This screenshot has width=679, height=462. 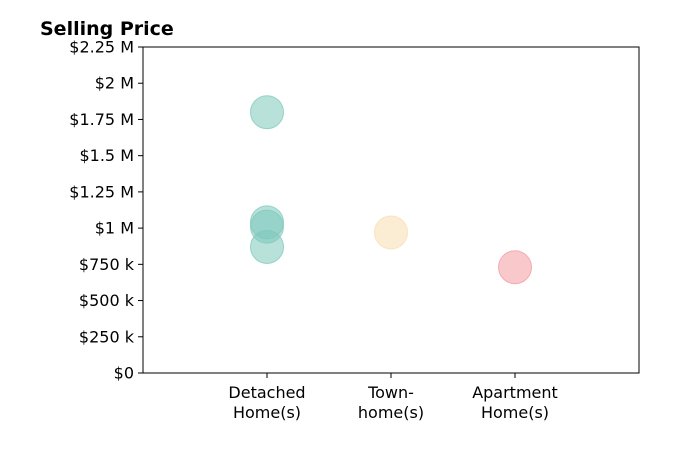 What do you see at coordinates (107, 300) in the screenshot?
I see `y-tick-label: $500 k` at bounding box center [107, 300].